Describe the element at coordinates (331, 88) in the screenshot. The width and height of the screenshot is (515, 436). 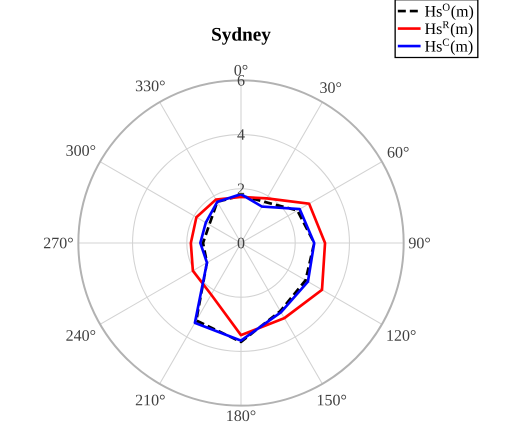
I see `spoke-label: 30°` at that location.